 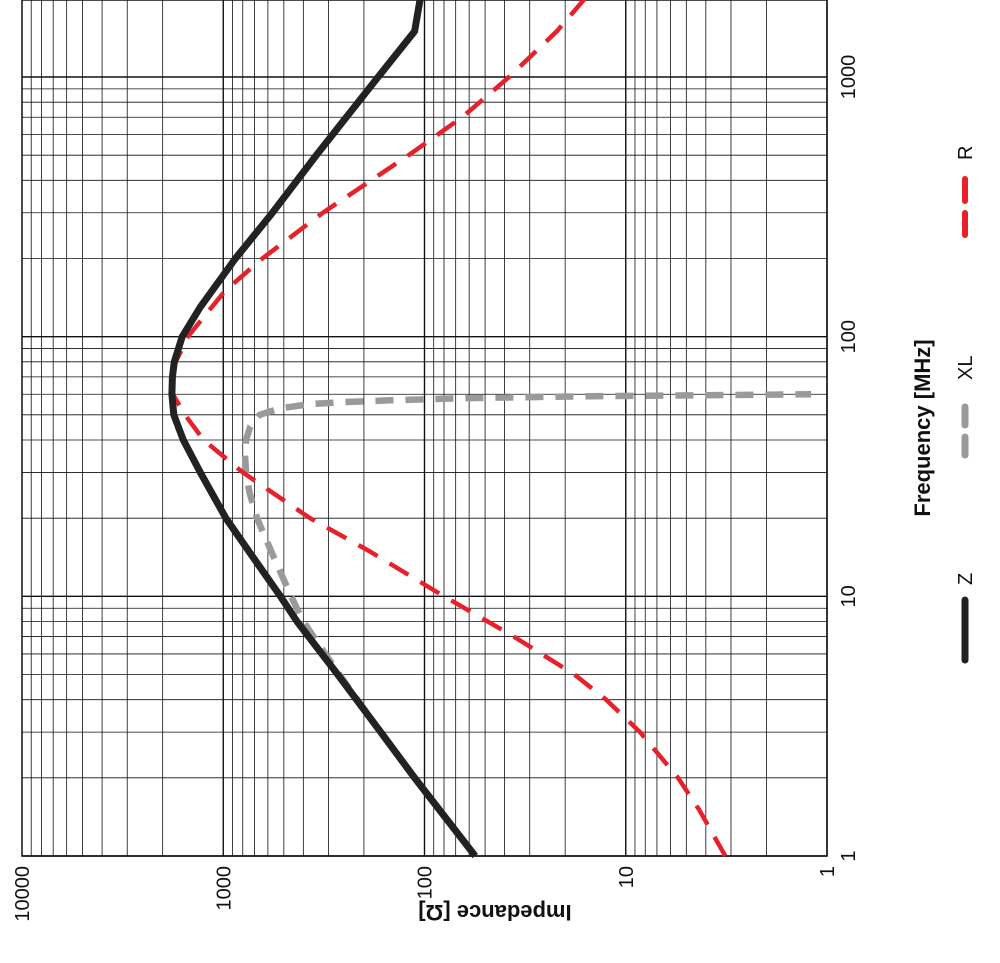 What do you see at coordinates (828, 871) in the screenshot?
I see `impedance-tick-label: 1` at bounding box center [828, 871].